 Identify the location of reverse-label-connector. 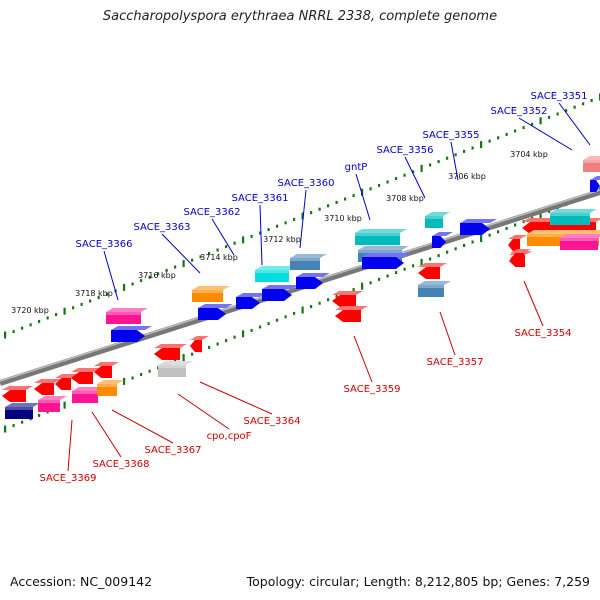
(447, 333).